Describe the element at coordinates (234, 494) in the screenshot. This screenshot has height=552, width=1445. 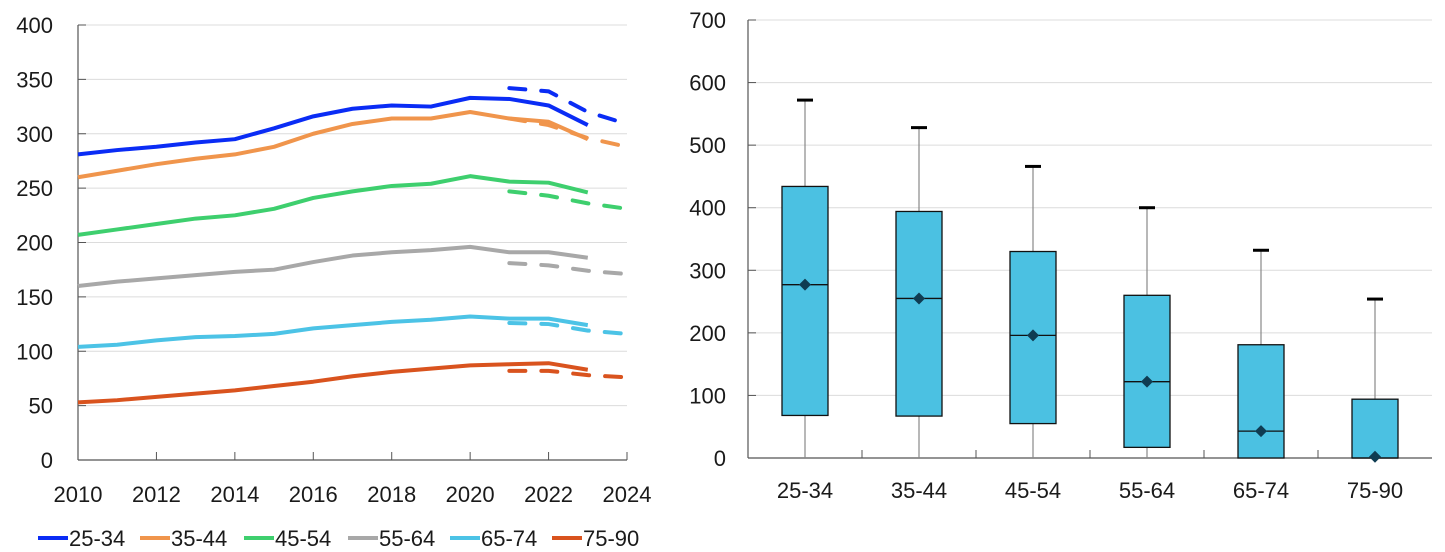
I see `x-tick-label: 2014` at that location.